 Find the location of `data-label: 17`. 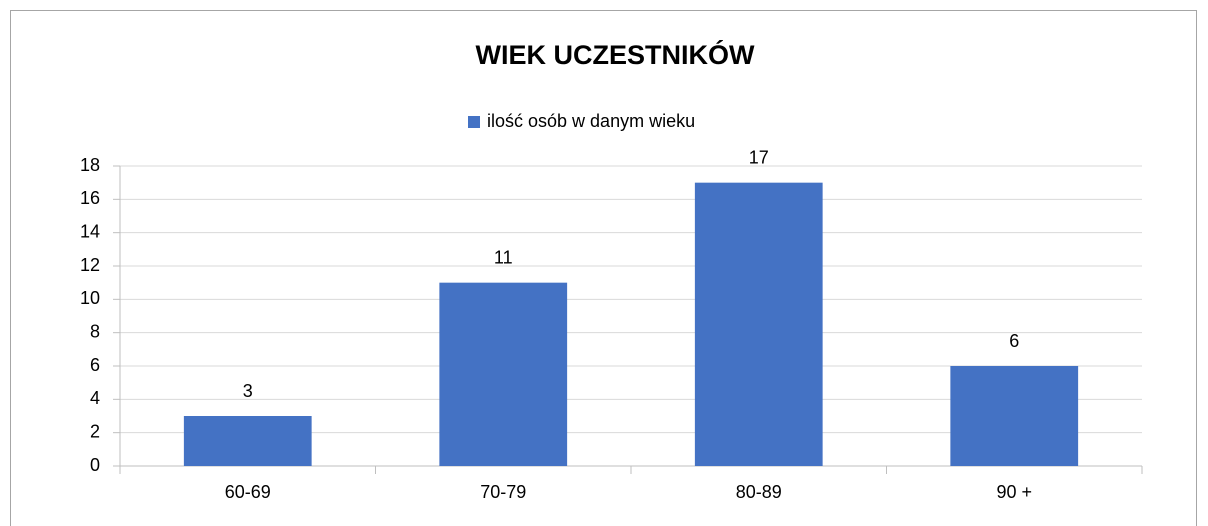

data-label: 17 is located at coordinates (759, 157).